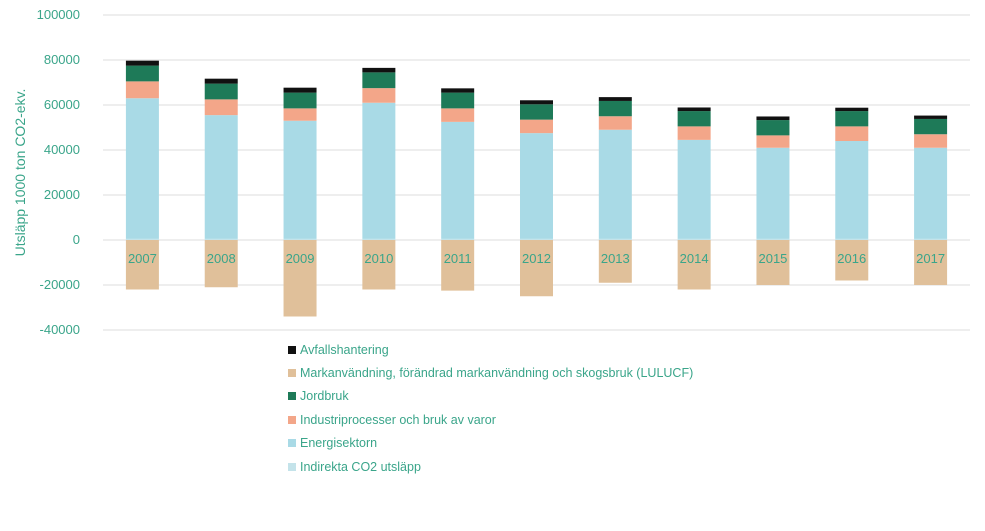 The image size is (985, 531). I want to click on x-tick-label: 2007, so click(142, 258).